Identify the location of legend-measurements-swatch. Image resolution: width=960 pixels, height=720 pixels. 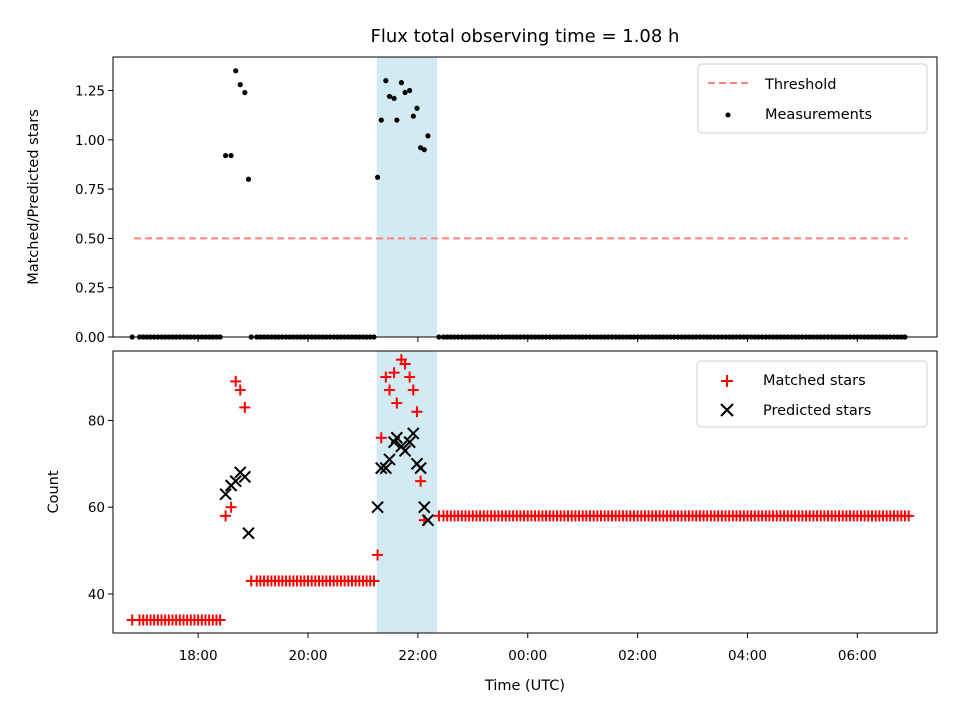
(728, 115).